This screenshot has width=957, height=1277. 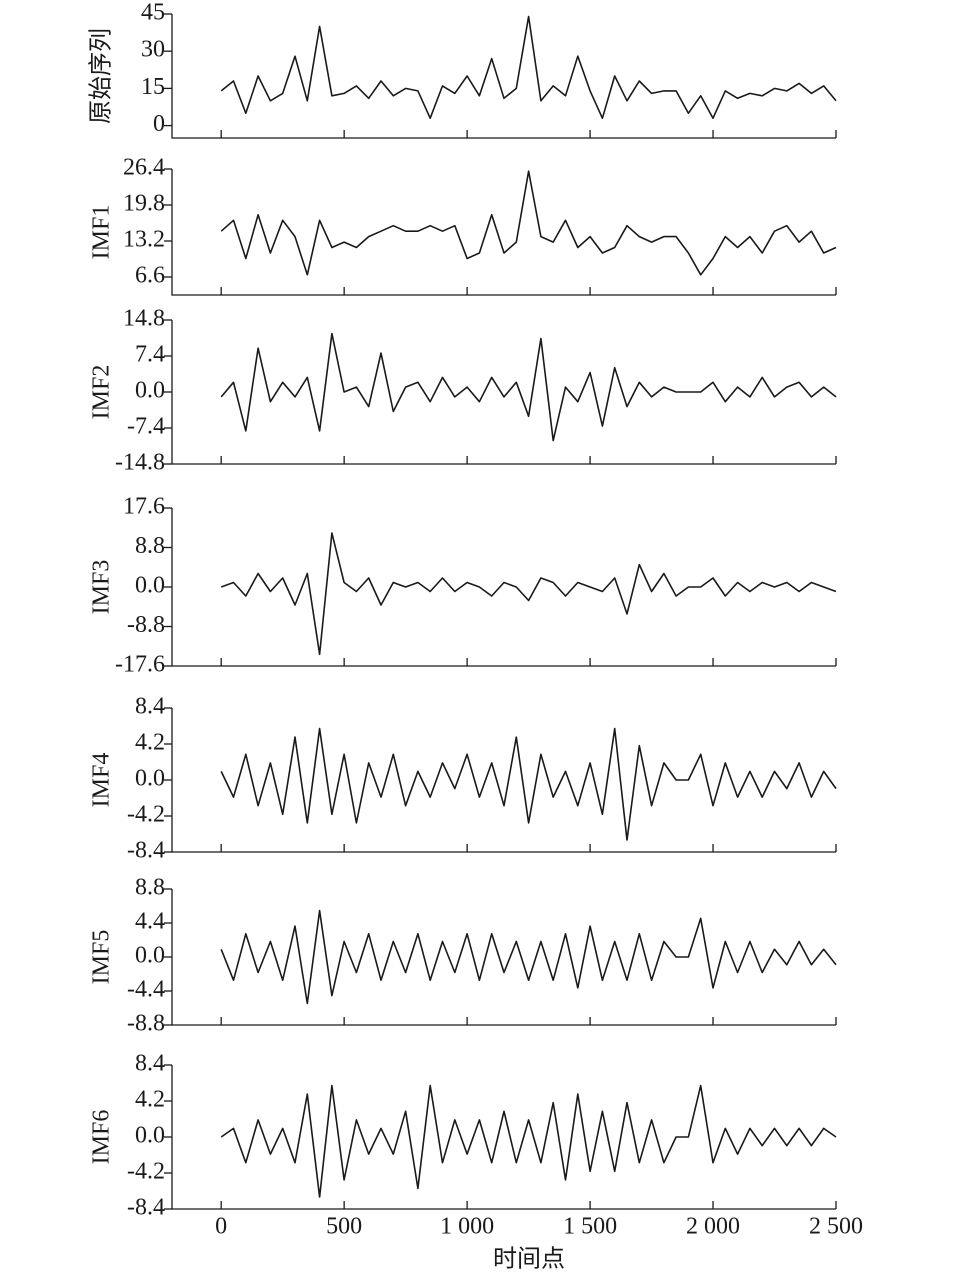 What do you see at coordinates (150, 922) in the screenshot?
I see `y-tick-label: 4.4` at bounding box center [150, 922].